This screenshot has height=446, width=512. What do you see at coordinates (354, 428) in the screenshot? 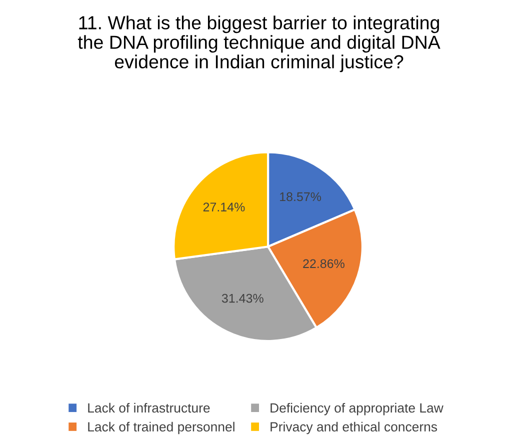
I see `legend-label: Privacy and ethical concerns` at bounding box center [354, 428].